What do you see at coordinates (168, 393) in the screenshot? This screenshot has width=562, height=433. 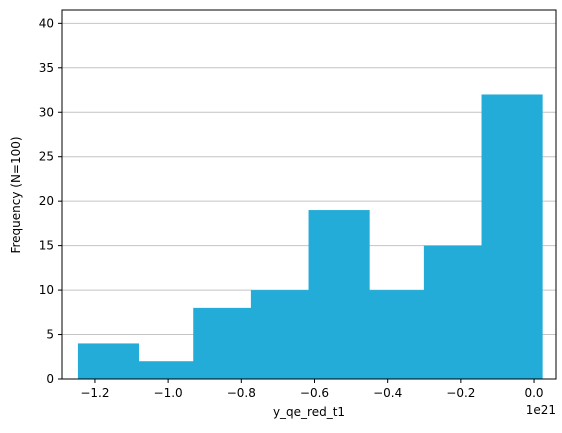 I see `x-tick-label: −1.0` at bounding box center [168, 393].